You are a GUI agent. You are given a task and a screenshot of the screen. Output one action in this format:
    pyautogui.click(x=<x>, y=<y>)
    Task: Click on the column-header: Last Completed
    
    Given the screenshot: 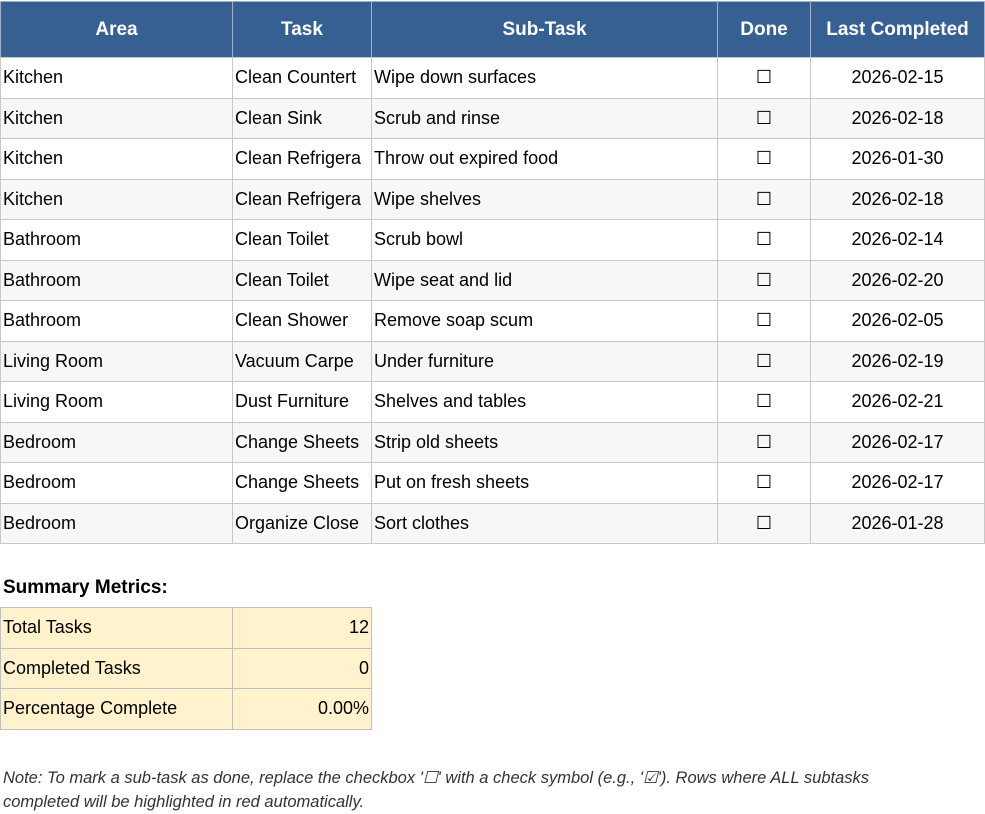 What is the action you would take?
    pyautogui.click(x=897, y=29)
    